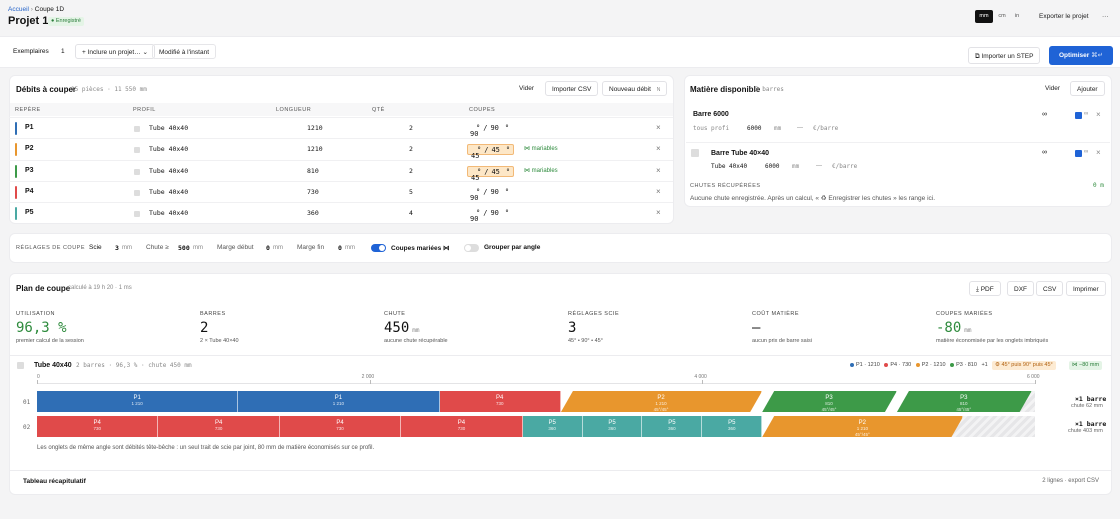 This screenshot has height=519, width=1120. Describe the element at coordinates (16, 150) in the screenshot. I see `row-color-tag` at that location.